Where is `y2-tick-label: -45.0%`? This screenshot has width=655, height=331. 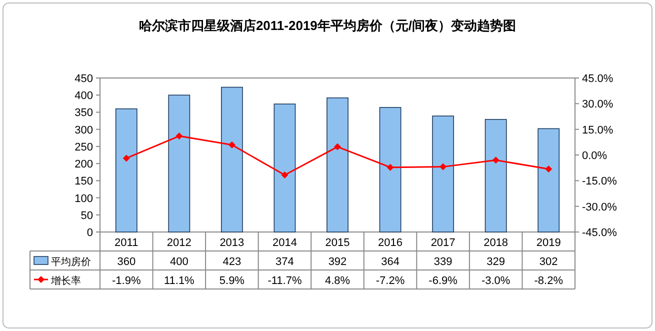
y2-tick-label: -45.0% is located at coordinates (600, 233).